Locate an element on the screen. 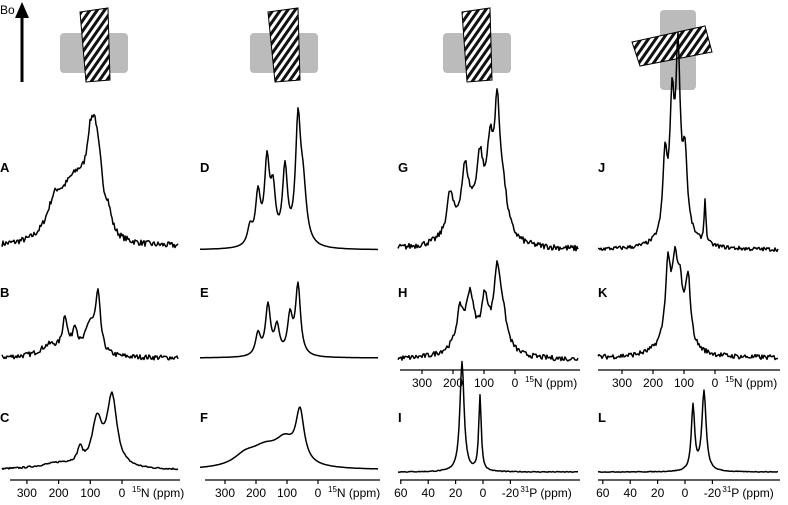 This screenshot has height=505, width=788. panel-label: G is located at coordinates (403, 167).